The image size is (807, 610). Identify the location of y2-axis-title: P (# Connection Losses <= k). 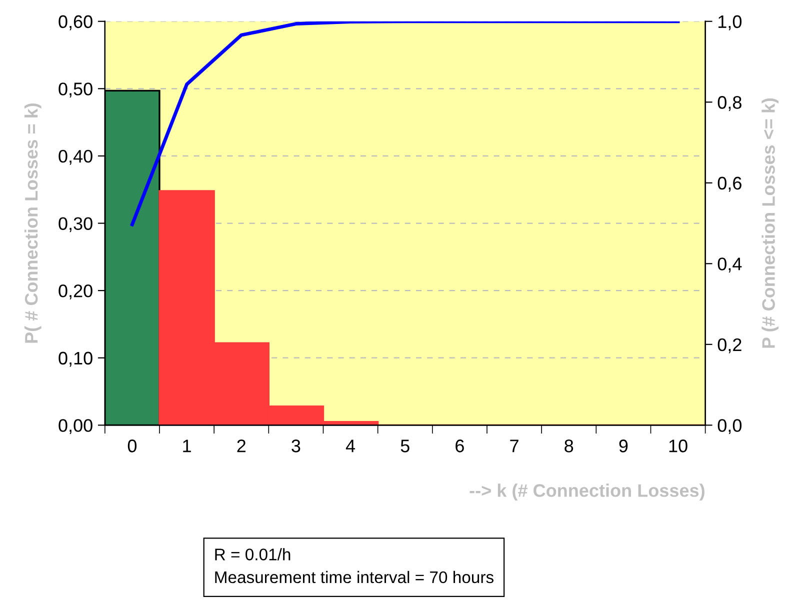
(770, 223).